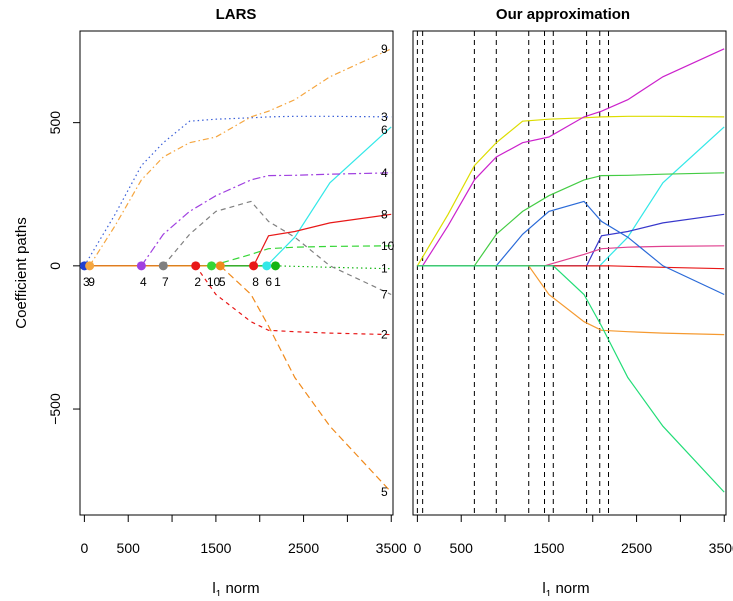 Image resolution: width=733 pixels, height=601 pixels. What do you see at coordinates (214, 282) in the screenshot?
I see `lars-entry-label: 10` at bounding box center [214, 282].